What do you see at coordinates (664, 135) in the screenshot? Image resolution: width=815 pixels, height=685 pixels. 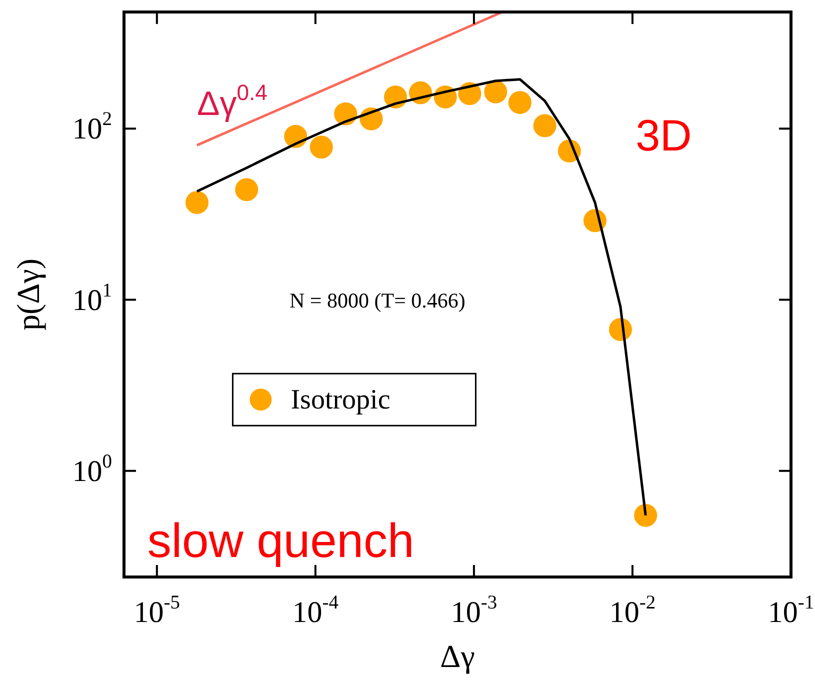 I see `annotation: 3D` at bounding box center [664, 135].